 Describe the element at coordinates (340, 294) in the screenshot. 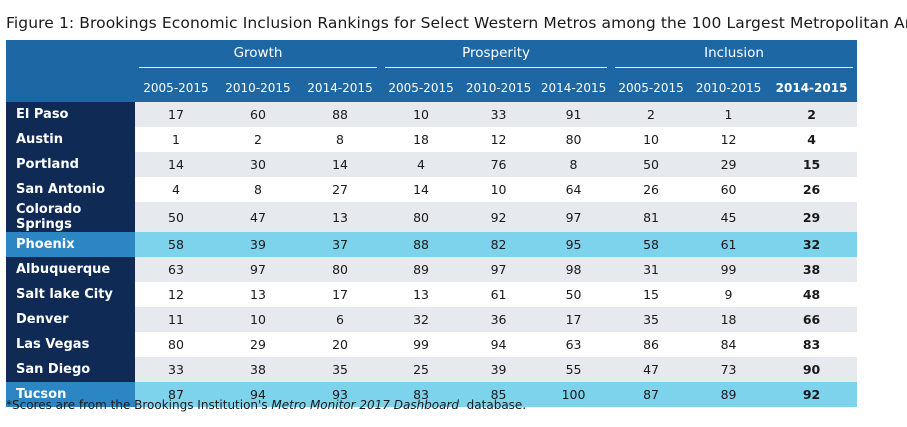

I see `rank-cell: 17` at that location.